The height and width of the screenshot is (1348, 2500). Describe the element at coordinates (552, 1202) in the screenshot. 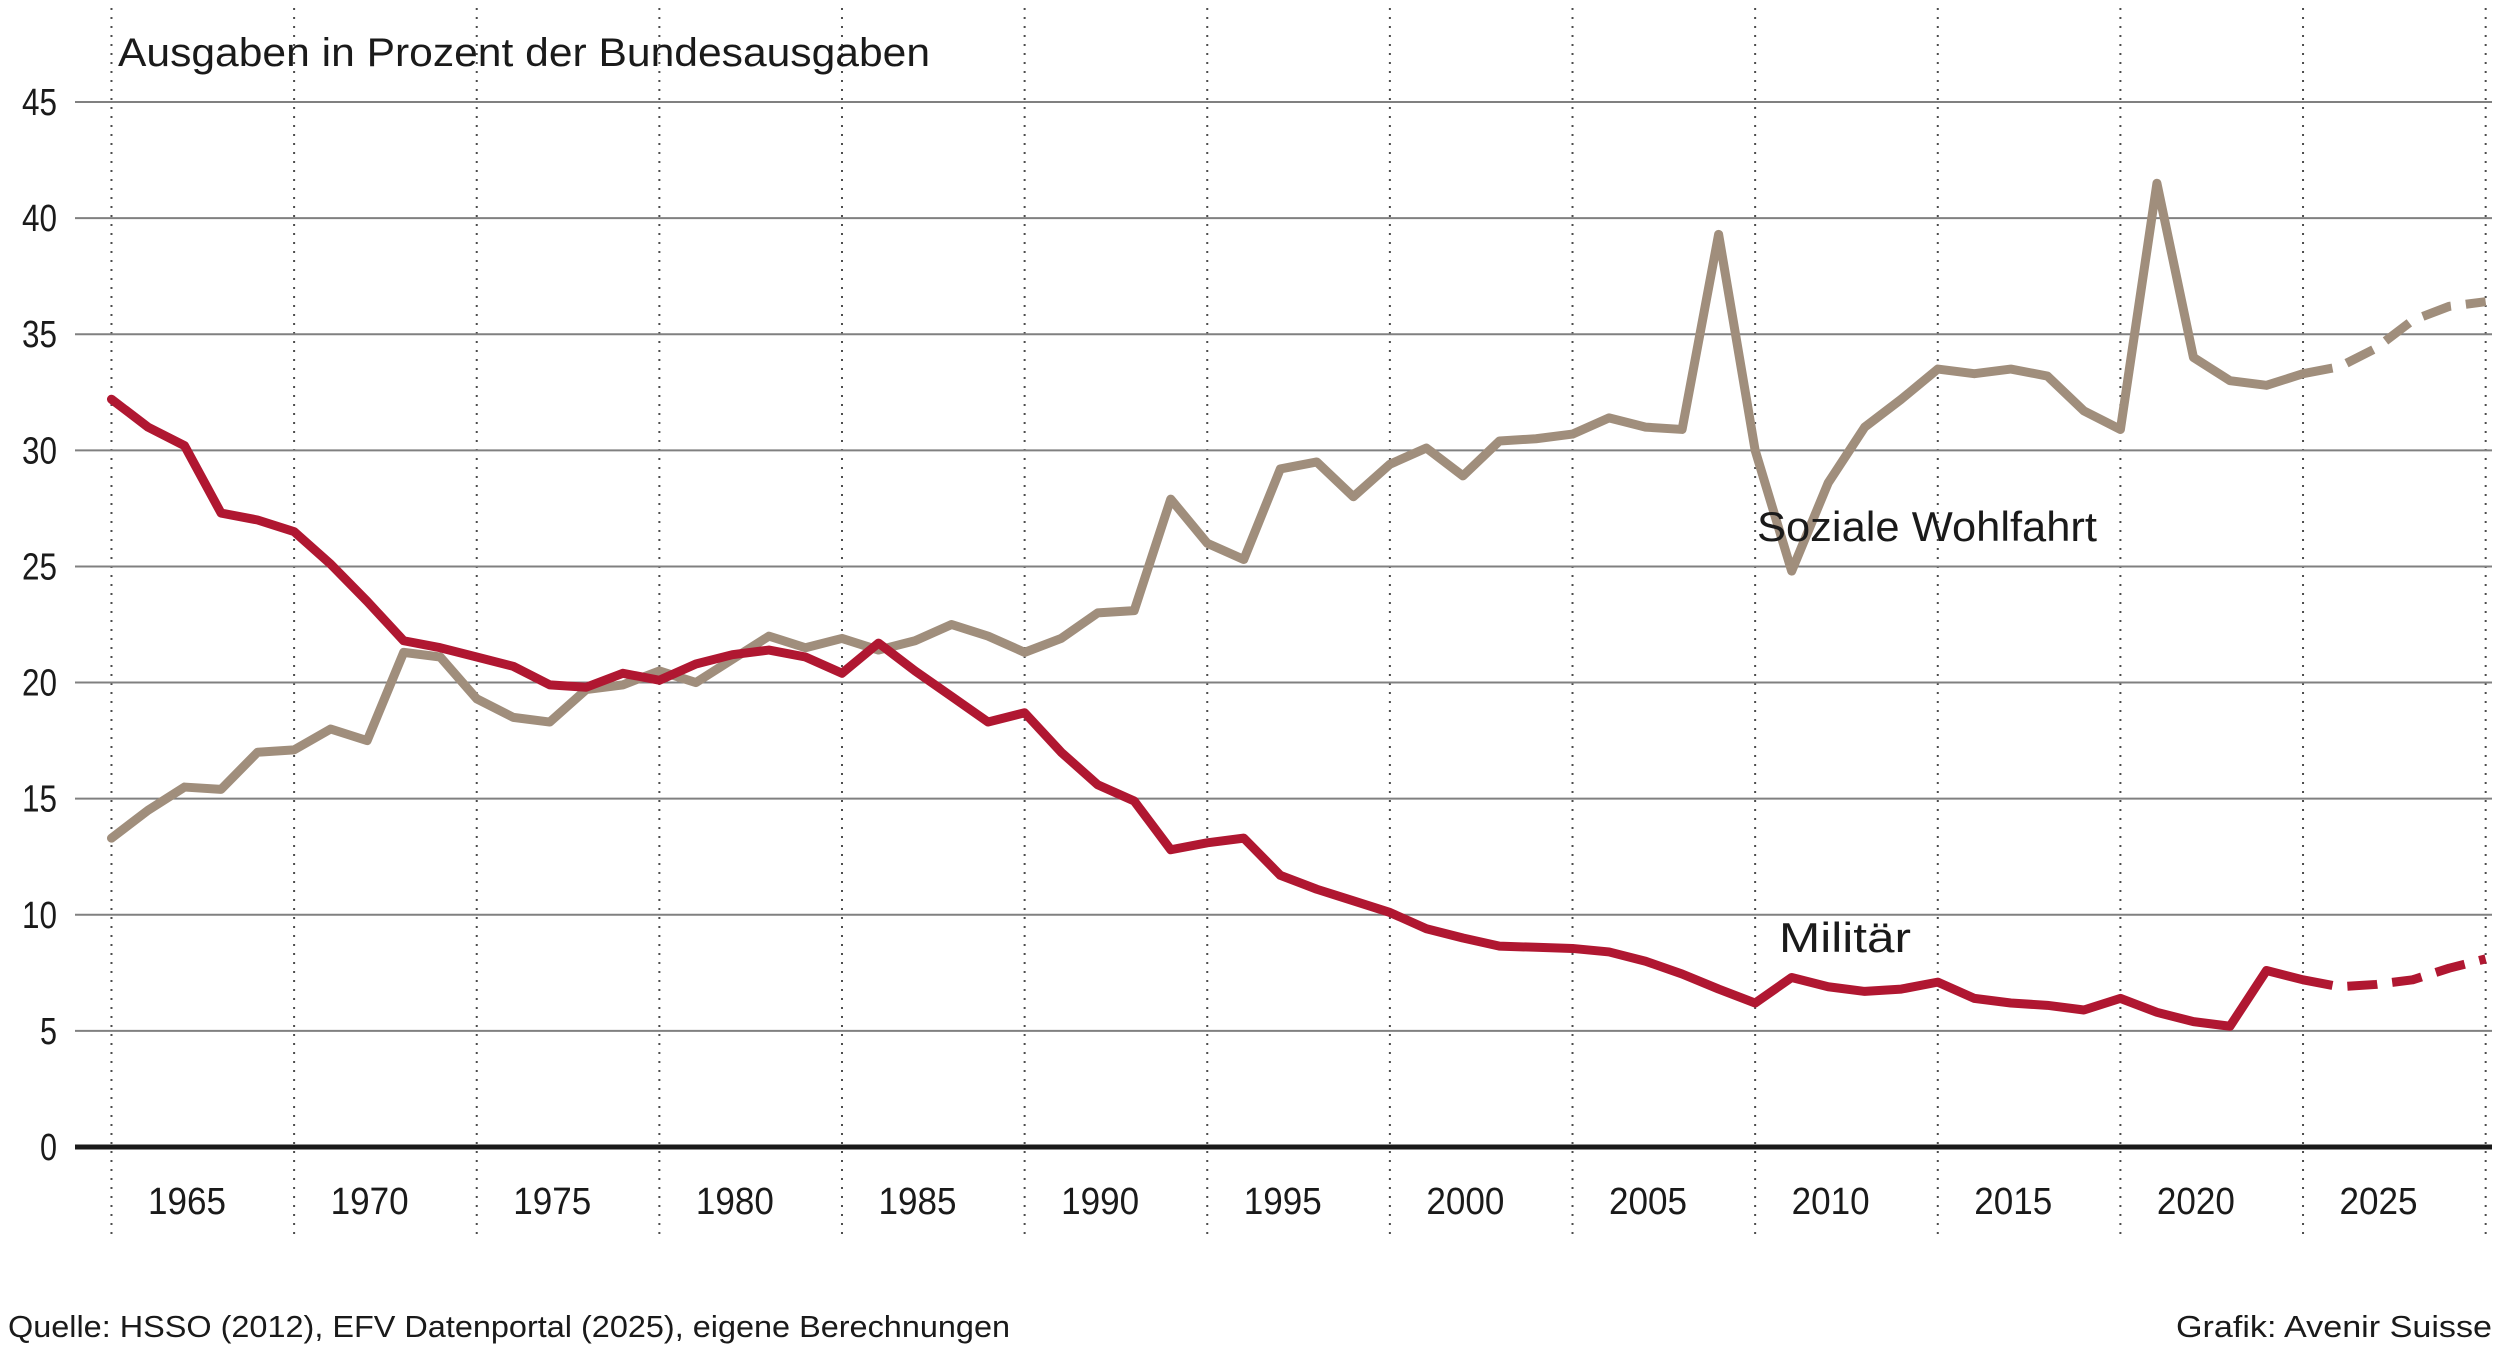

I see `x-axis-label: 1975` at that location.